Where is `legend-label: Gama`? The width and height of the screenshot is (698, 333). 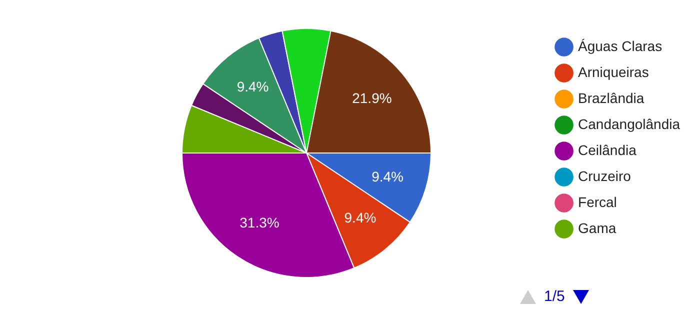 legend-label: Gama is located at coordinates (597, 228).